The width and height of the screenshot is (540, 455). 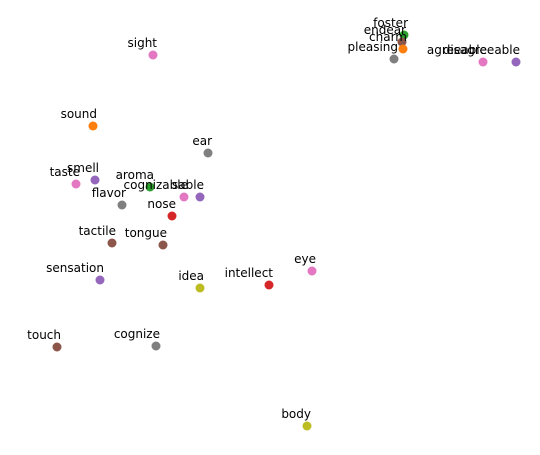 I want to click on point-label-disagreeable: disagreeable, so click(x=481, y=50).